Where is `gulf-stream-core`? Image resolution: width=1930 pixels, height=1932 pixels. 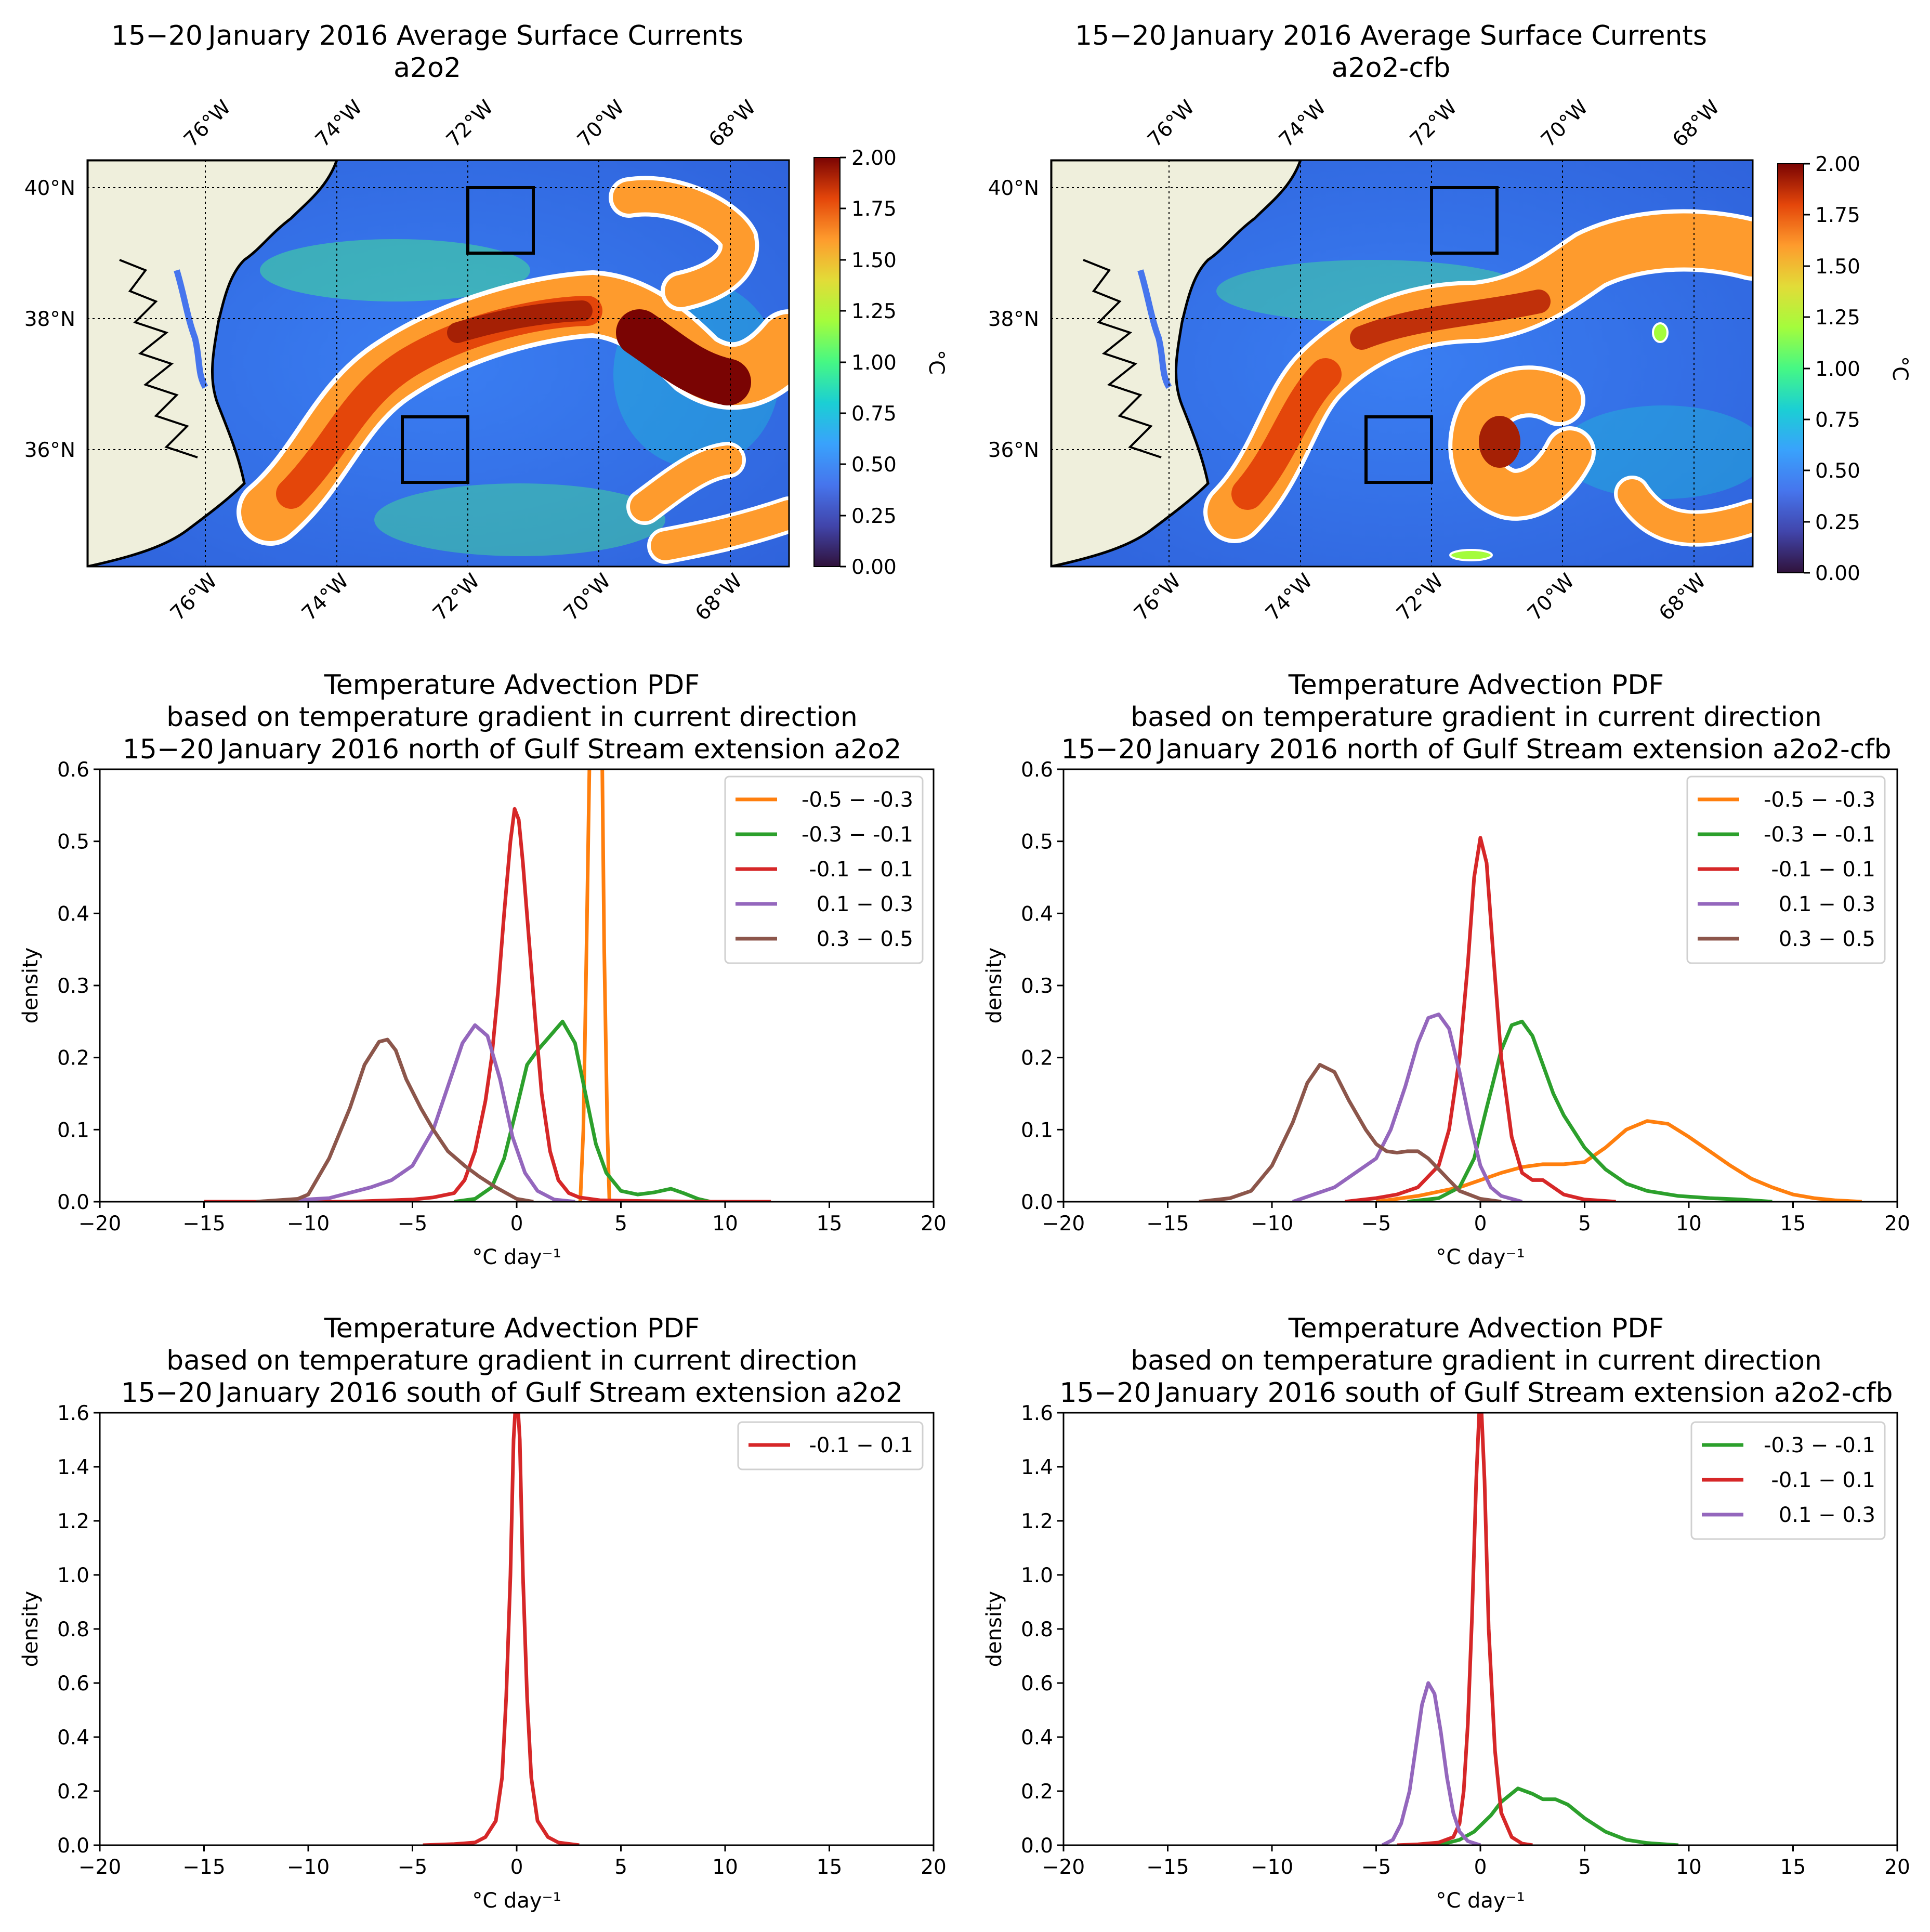
gulf-stream-core is located at coordinates (1450, 320).